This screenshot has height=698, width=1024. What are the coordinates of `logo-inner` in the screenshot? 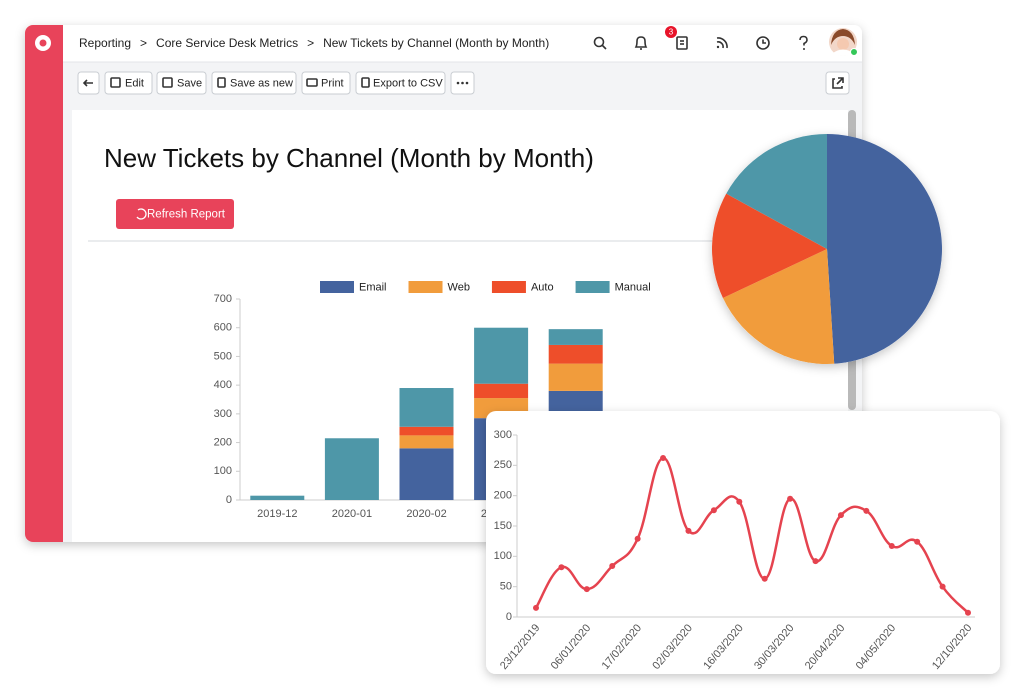 It's located at (43, 43).